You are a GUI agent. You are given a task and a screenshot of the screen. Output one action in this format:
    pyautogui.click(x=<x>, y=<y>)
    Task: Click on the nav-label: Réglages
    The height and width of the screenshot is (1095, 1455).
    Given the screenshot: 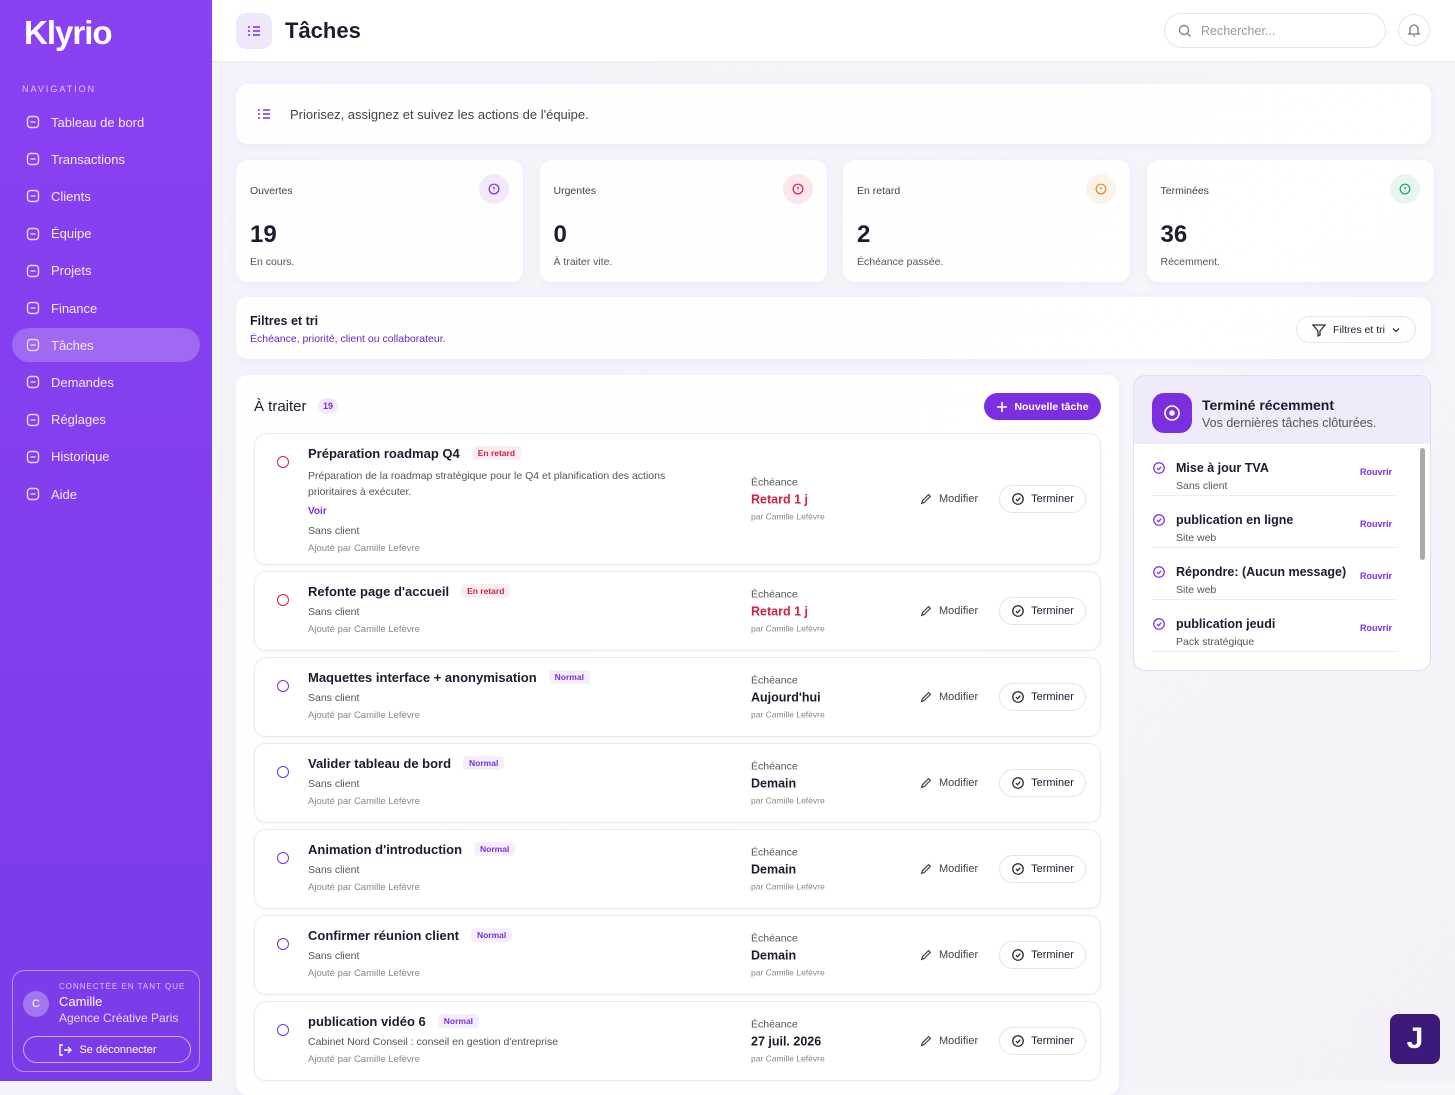 What is the action you would take?
    pyautogui.click(x=78, y=420)
    